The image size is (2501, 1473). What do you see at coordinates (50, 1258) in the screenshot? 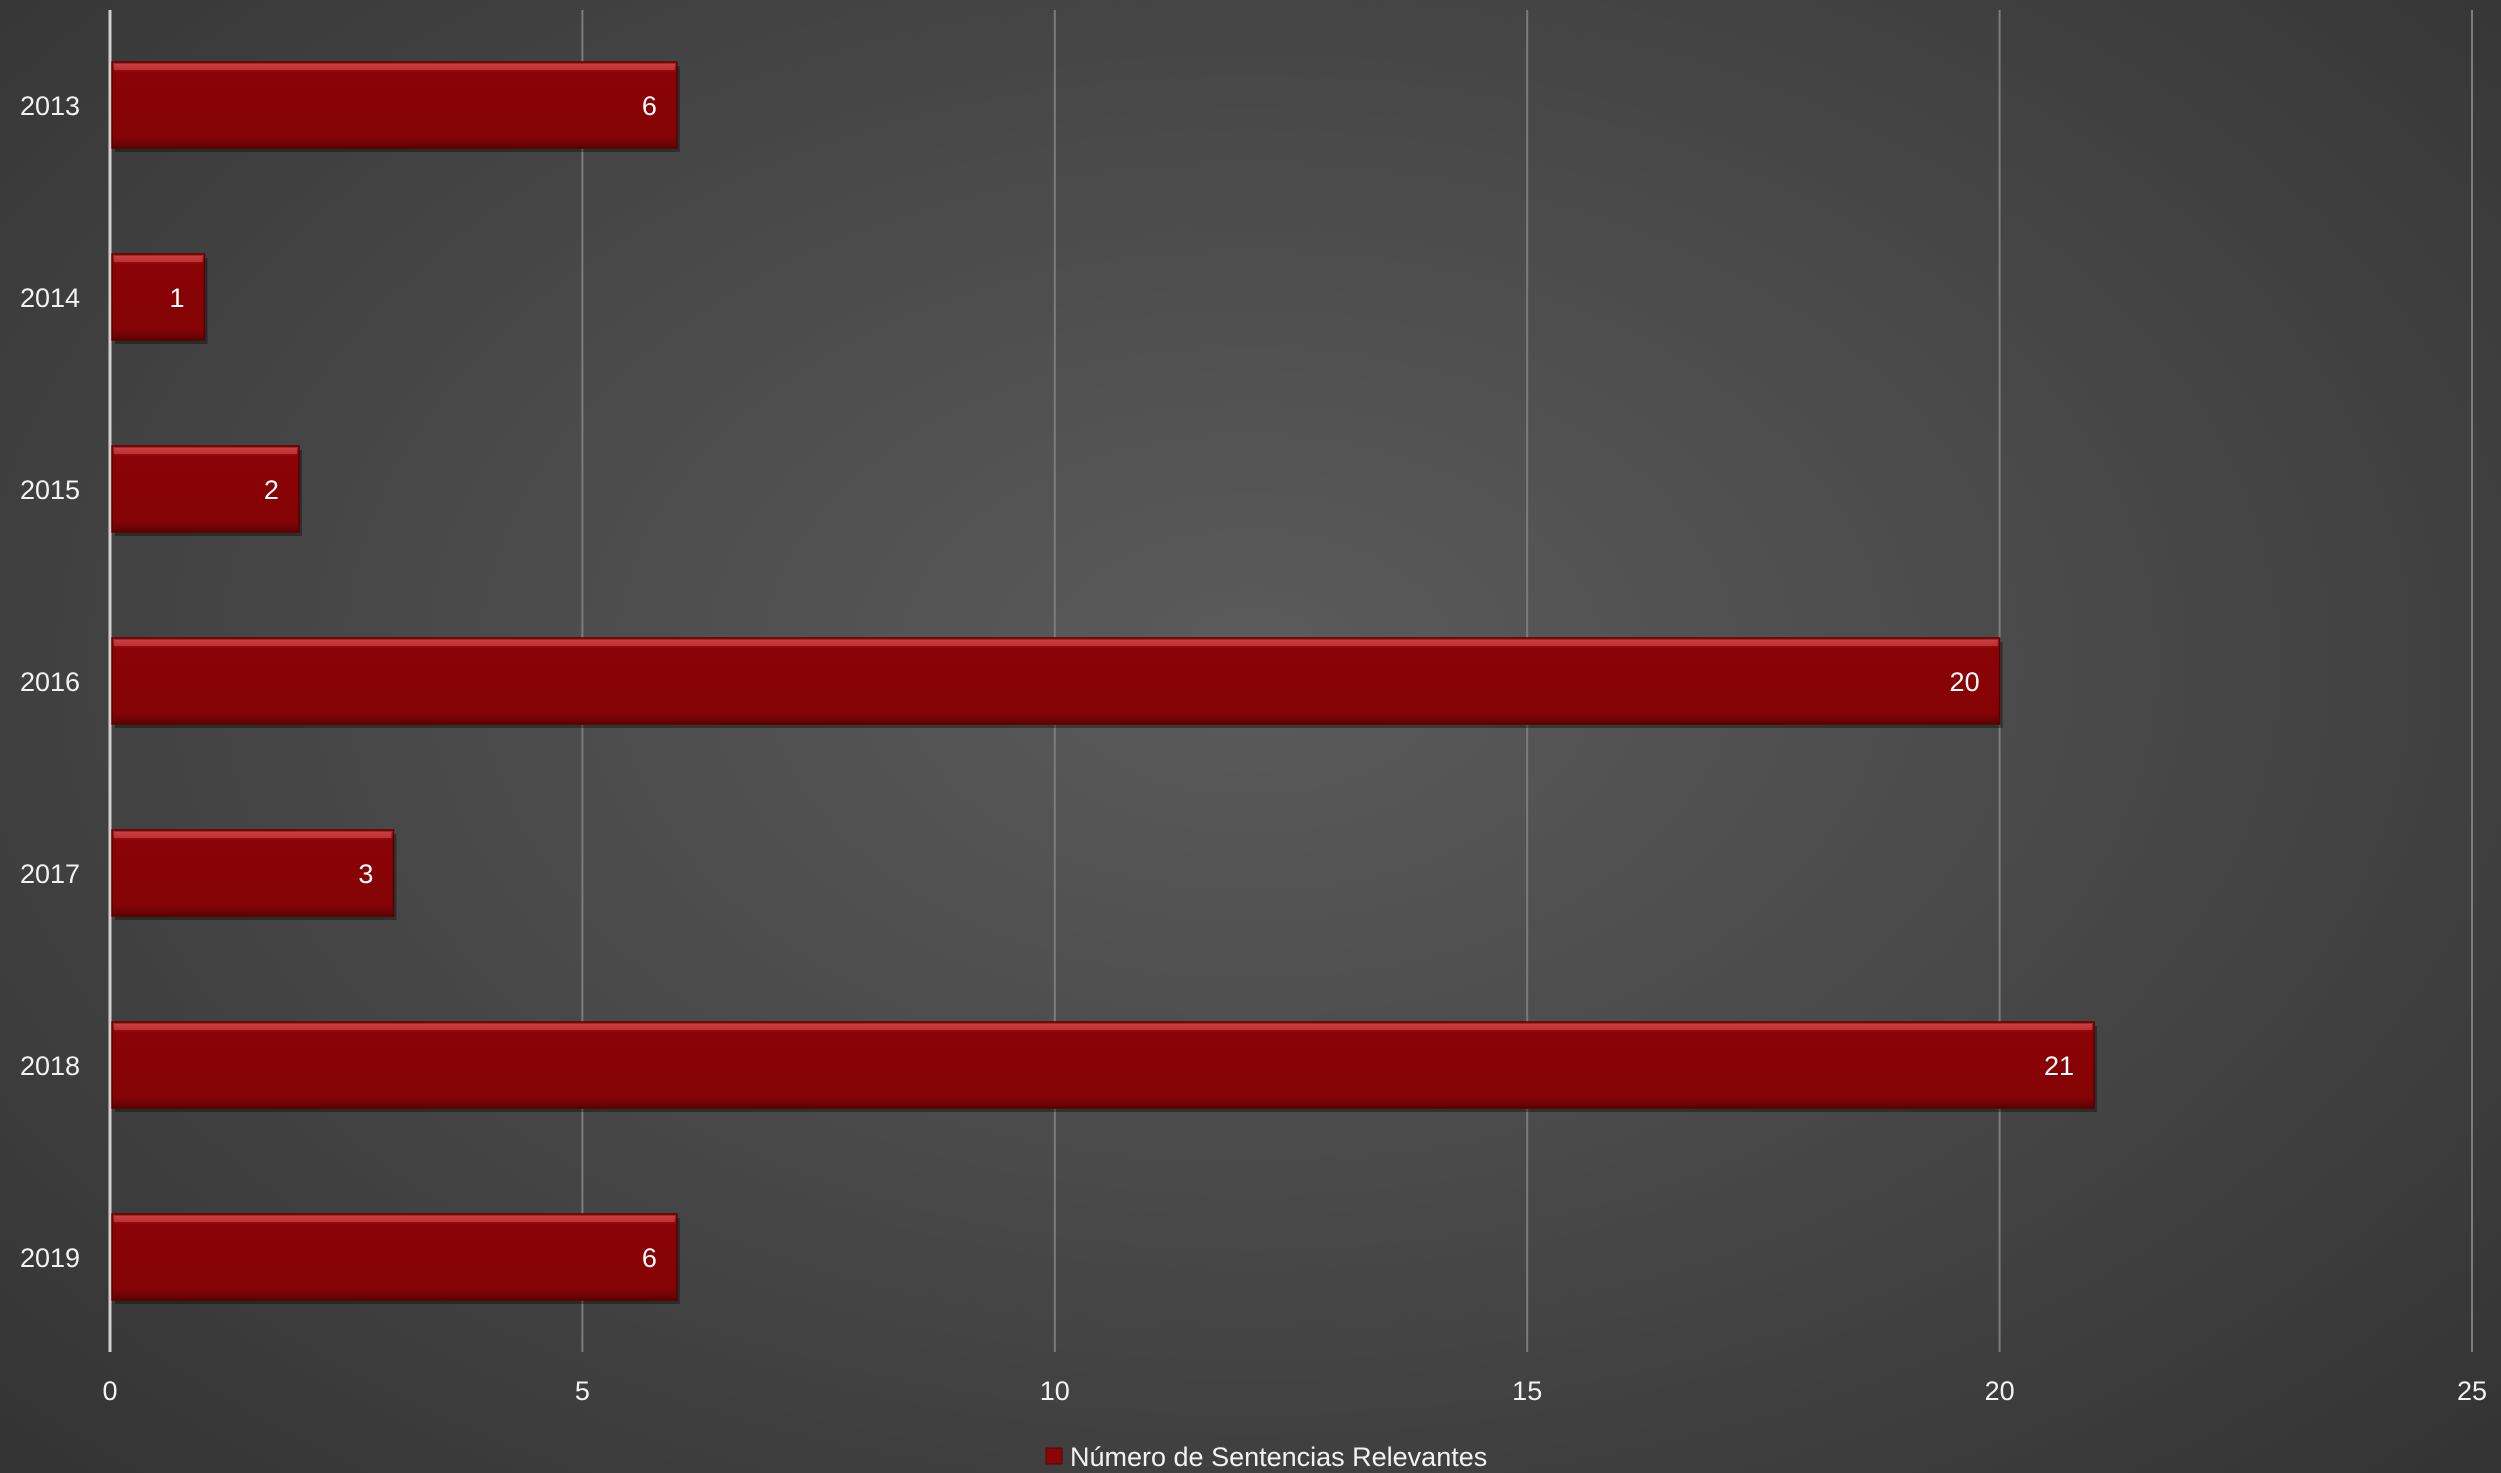
I see `y-tick-label: 2019` at bounding box center [50, 1258].